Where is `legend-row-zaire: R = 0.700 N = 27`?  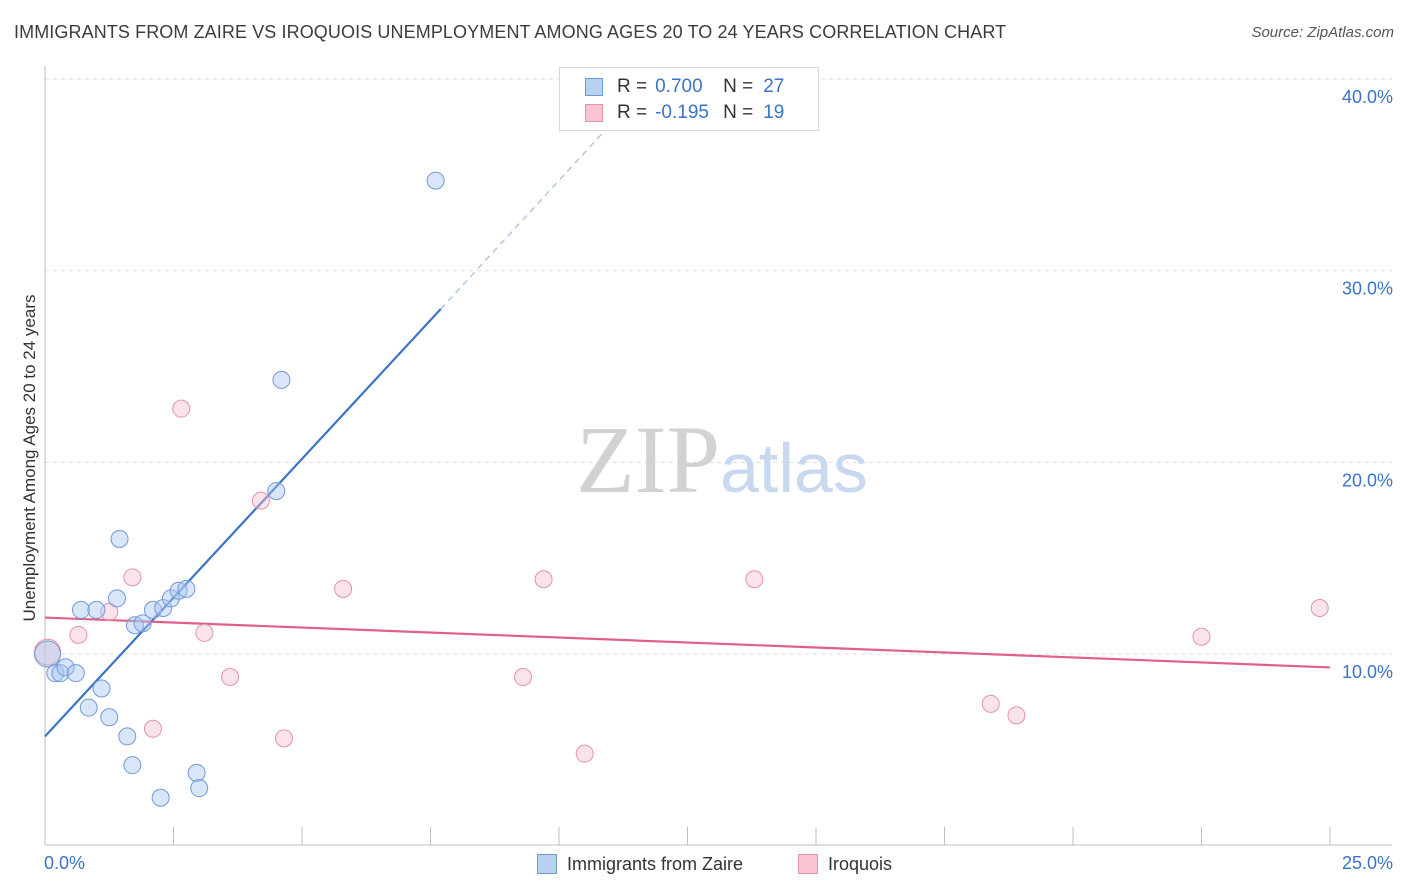 legend-row-zaire: R = 0.700 N = 27 is located at coordinates (684, 87).